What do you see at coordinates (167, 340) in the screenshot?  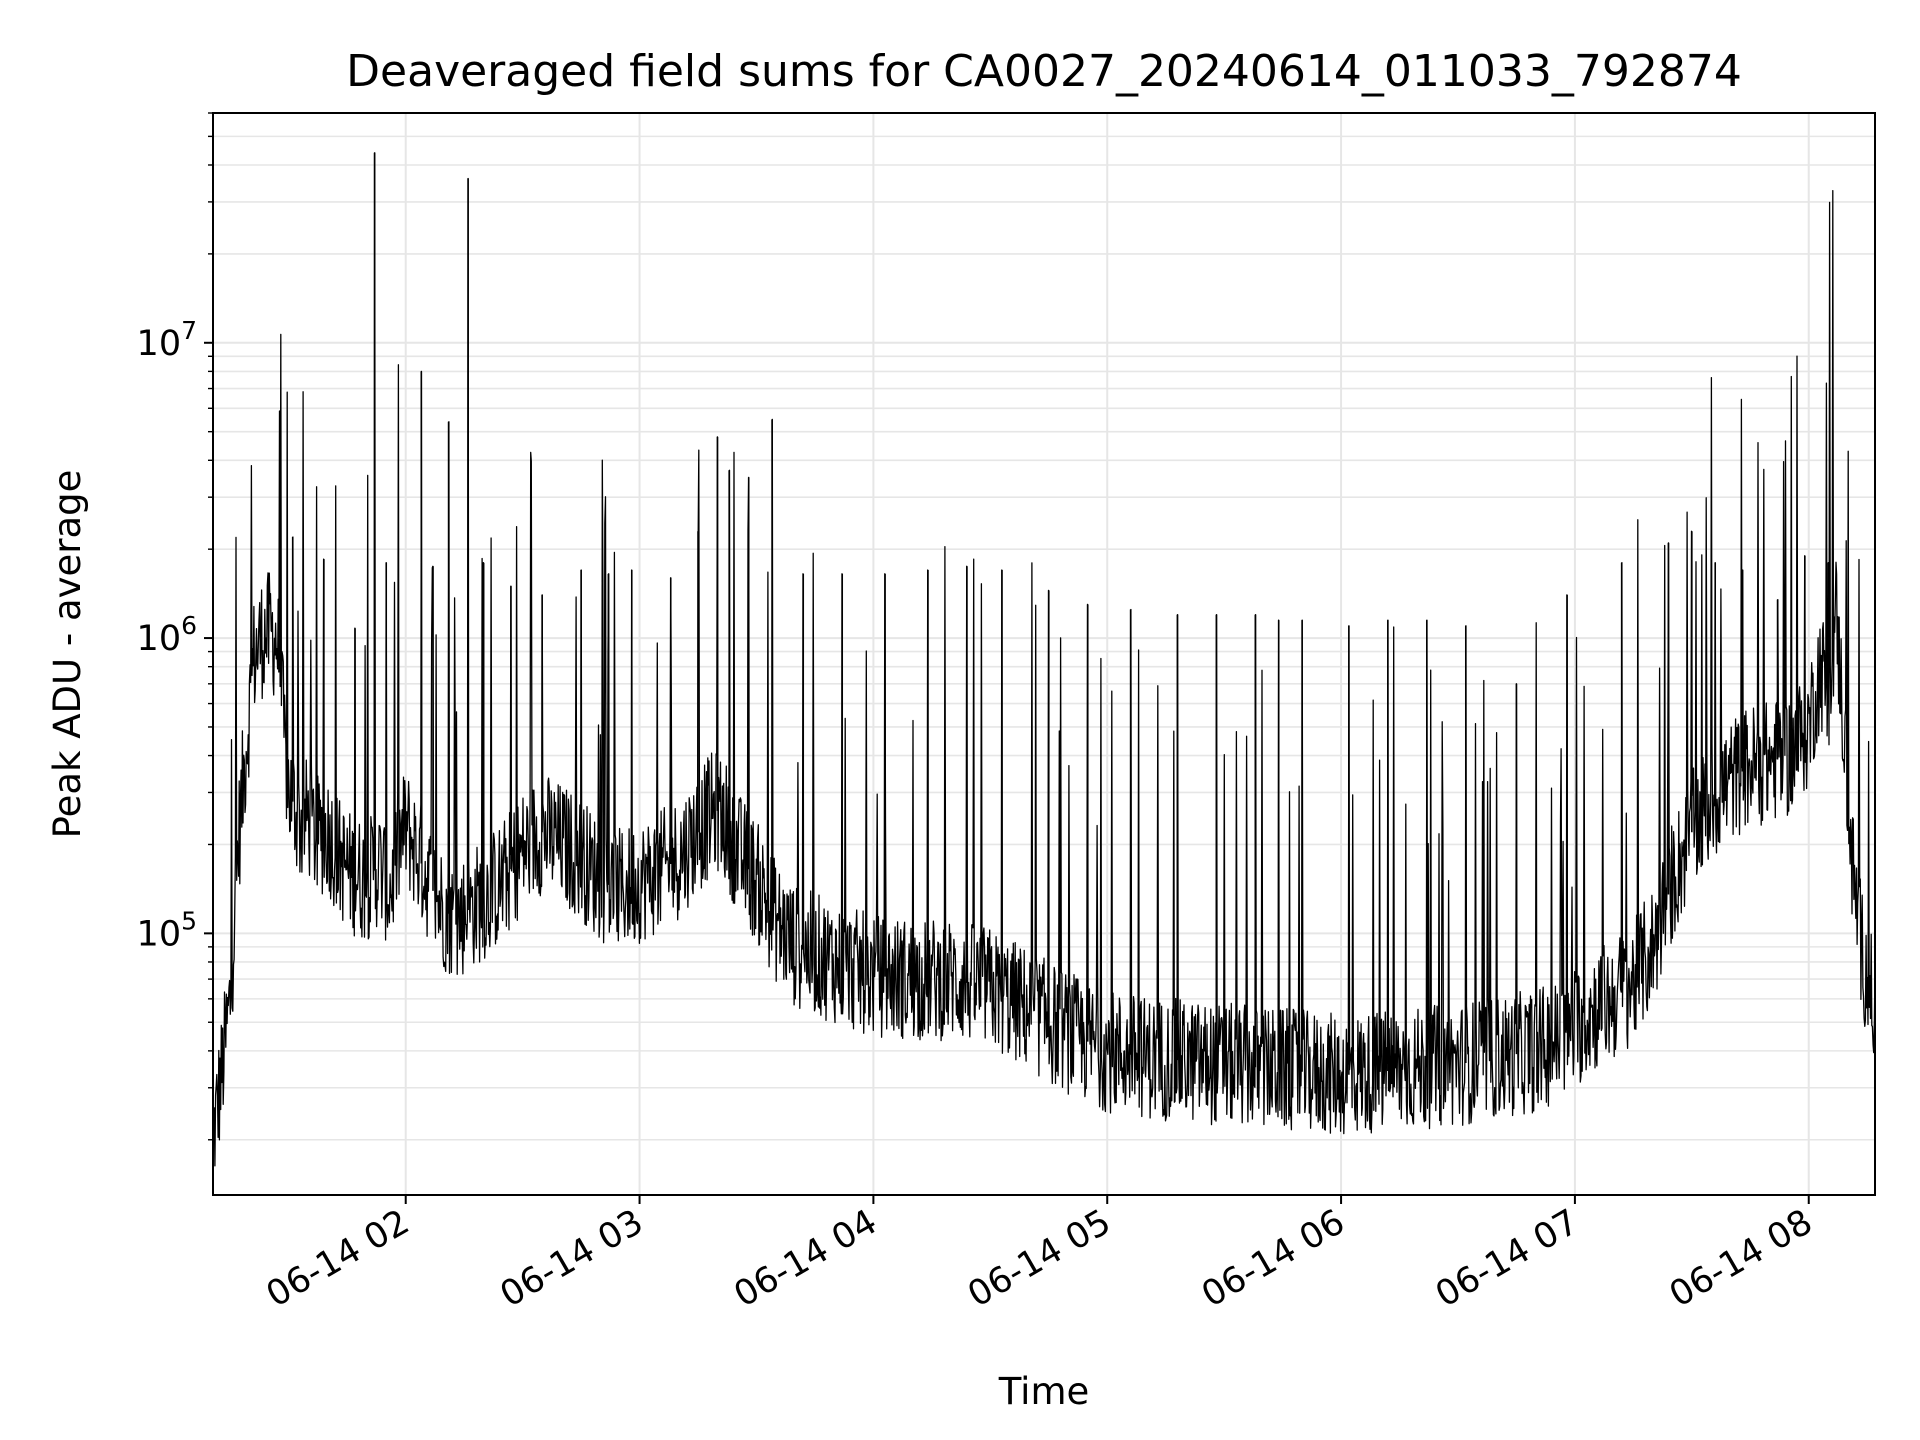 I see `y-tick-label: 10⁷` at bounding box center [167, 340].